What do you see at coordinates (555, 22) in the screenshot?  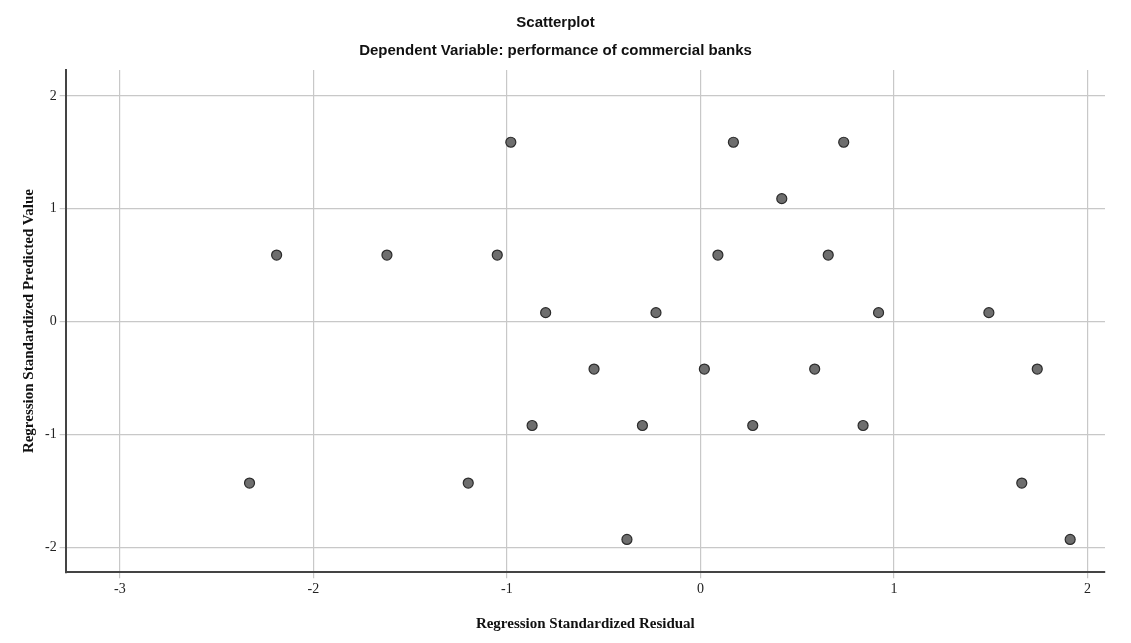 I see `chart-title: Scatterplot` at bounding box center [555, 22].